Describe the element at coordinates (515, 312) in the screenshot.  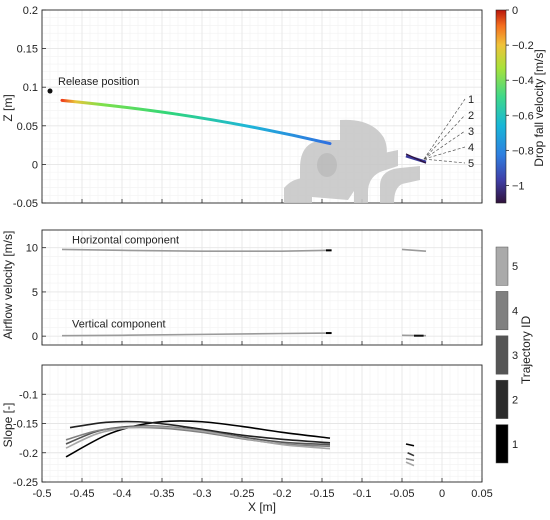
I see `trajectory-id-tick-label: 4` at that location.